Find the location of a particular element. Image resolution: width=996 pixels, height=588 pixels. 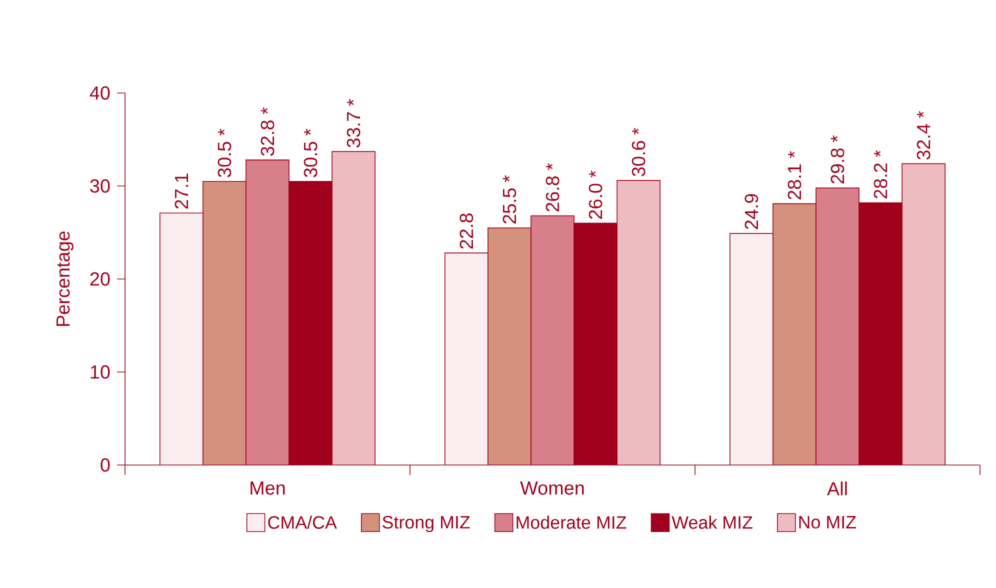

data-label: 33.7 * is located at coordinates (353, 123).